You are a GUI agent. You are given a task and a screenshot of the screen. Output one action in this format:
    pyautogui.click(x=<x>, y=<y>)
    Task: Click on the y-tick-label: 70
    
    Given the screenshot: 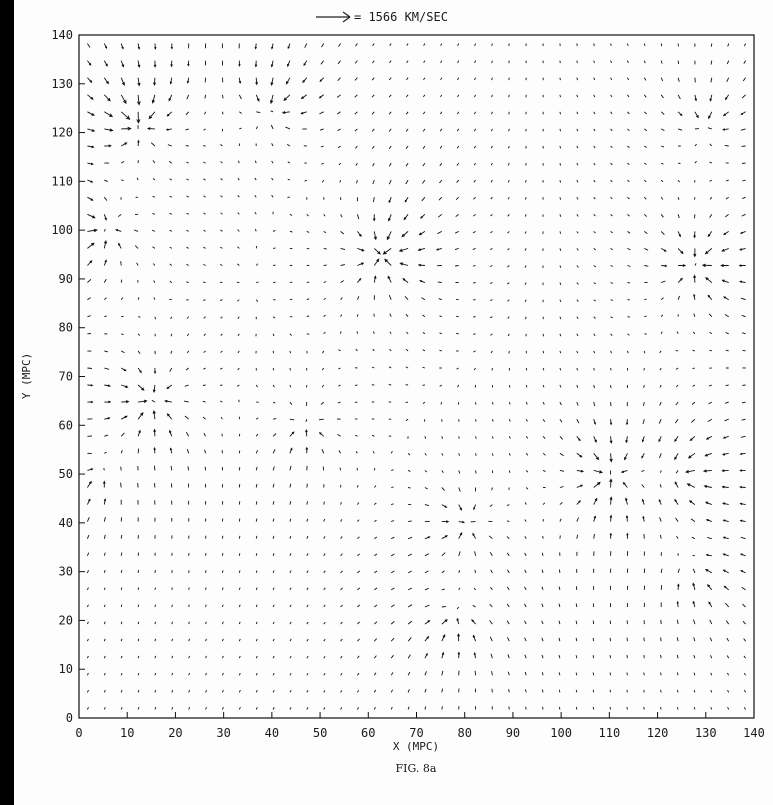 What is the action you would take?
    pyautogui.click(x=66, y=377)
    